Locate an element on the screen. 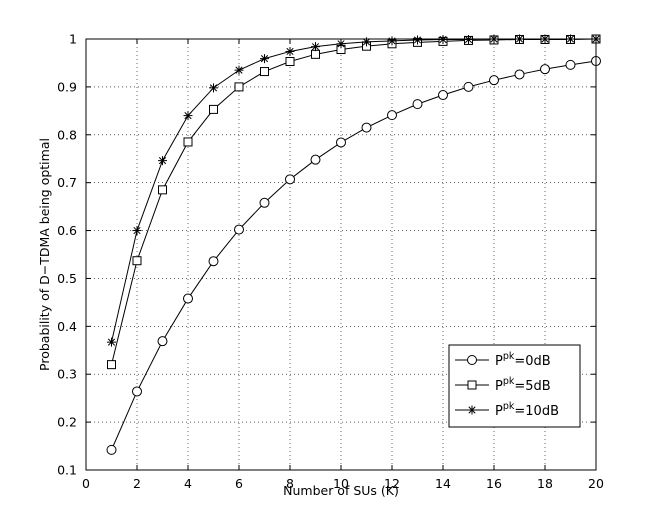 The height and width of the screenshot is (529, 654). legend-entry: Ppk=10dB is located at coordinates (507, 410).